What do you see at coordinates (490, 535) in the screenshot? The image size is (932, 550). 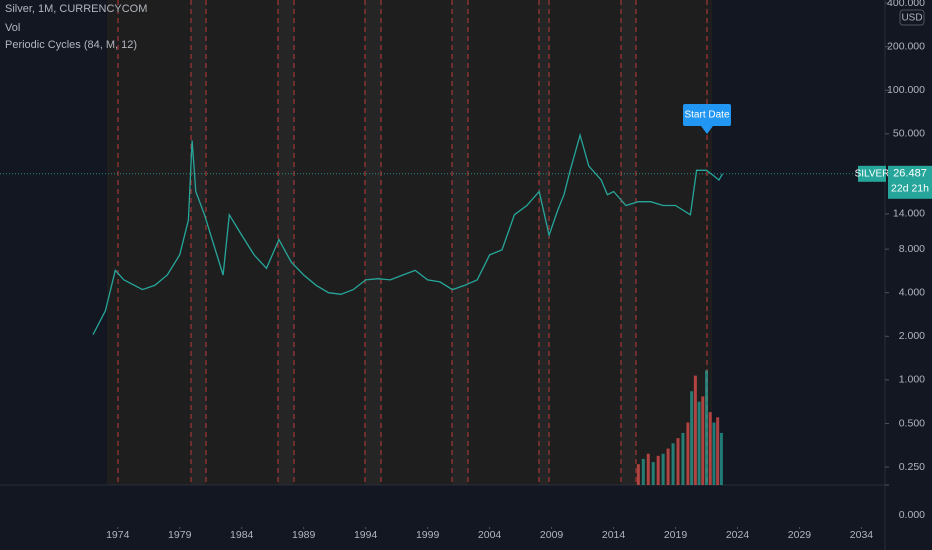 I see `x-tick-label: 2004` at bounding box center [490, 535].